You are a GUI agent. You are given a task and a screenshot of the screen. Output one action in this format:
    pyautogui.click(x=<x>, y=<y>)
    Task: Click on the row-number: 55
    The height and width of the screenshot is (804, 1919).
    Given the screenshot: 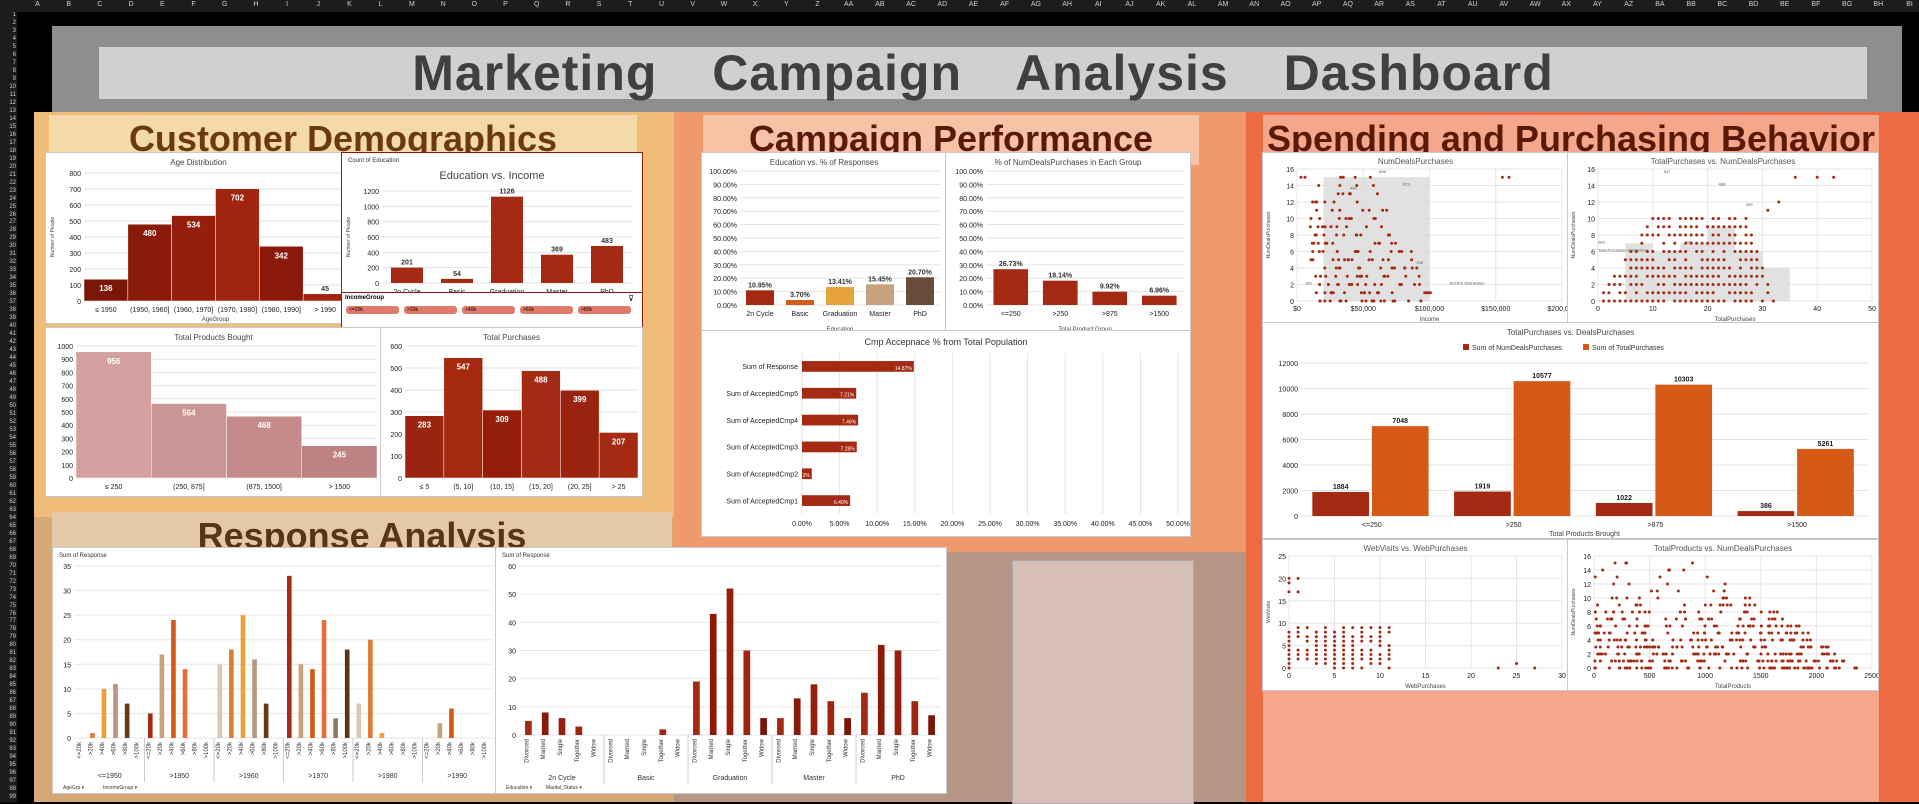 What is the action you would take?
    pyautogui.click(x=12, y=445)
    